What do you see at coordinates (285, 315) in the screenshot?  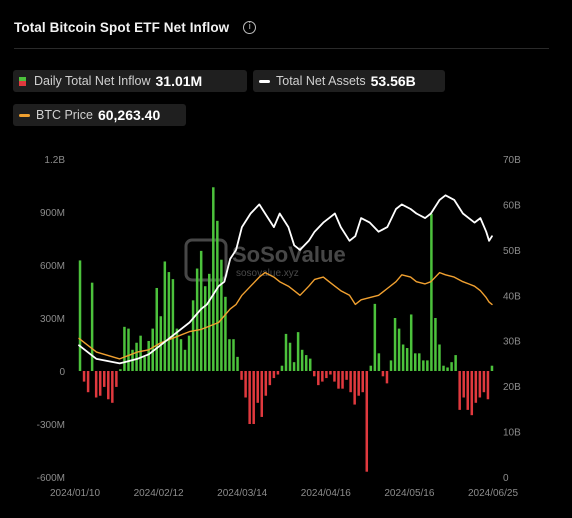 I see `btc-price-line` at bounding box center [285, 315].